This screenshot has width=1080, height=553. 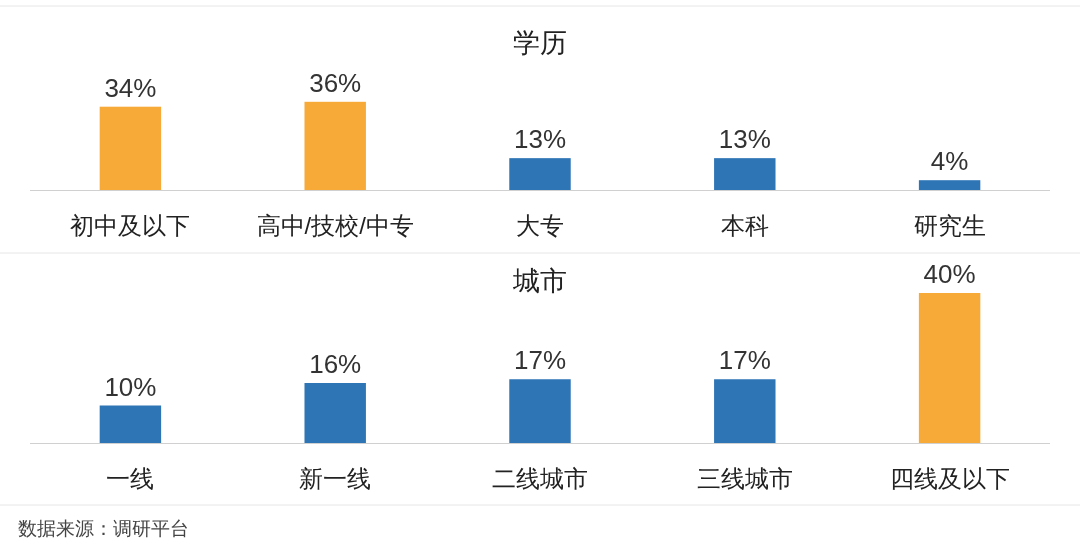 What do you see at coordinates (103, 528) in the screenshot?
I see `source-note: 数据来源：调研平台` at bounding box center [103, 528].